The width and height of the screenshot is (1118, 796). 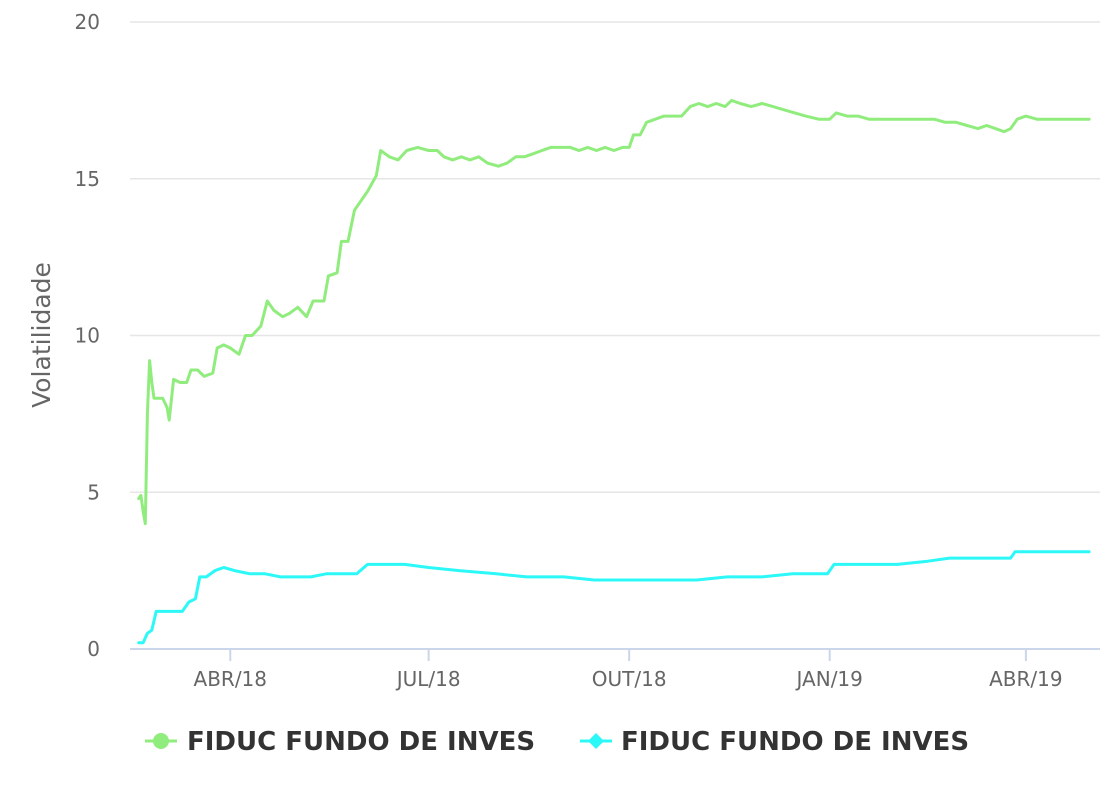 What do you see at coordinates (93, 649) in the screenshot?
I see `y-tick-label: 0` at bounding box center [93, 649].